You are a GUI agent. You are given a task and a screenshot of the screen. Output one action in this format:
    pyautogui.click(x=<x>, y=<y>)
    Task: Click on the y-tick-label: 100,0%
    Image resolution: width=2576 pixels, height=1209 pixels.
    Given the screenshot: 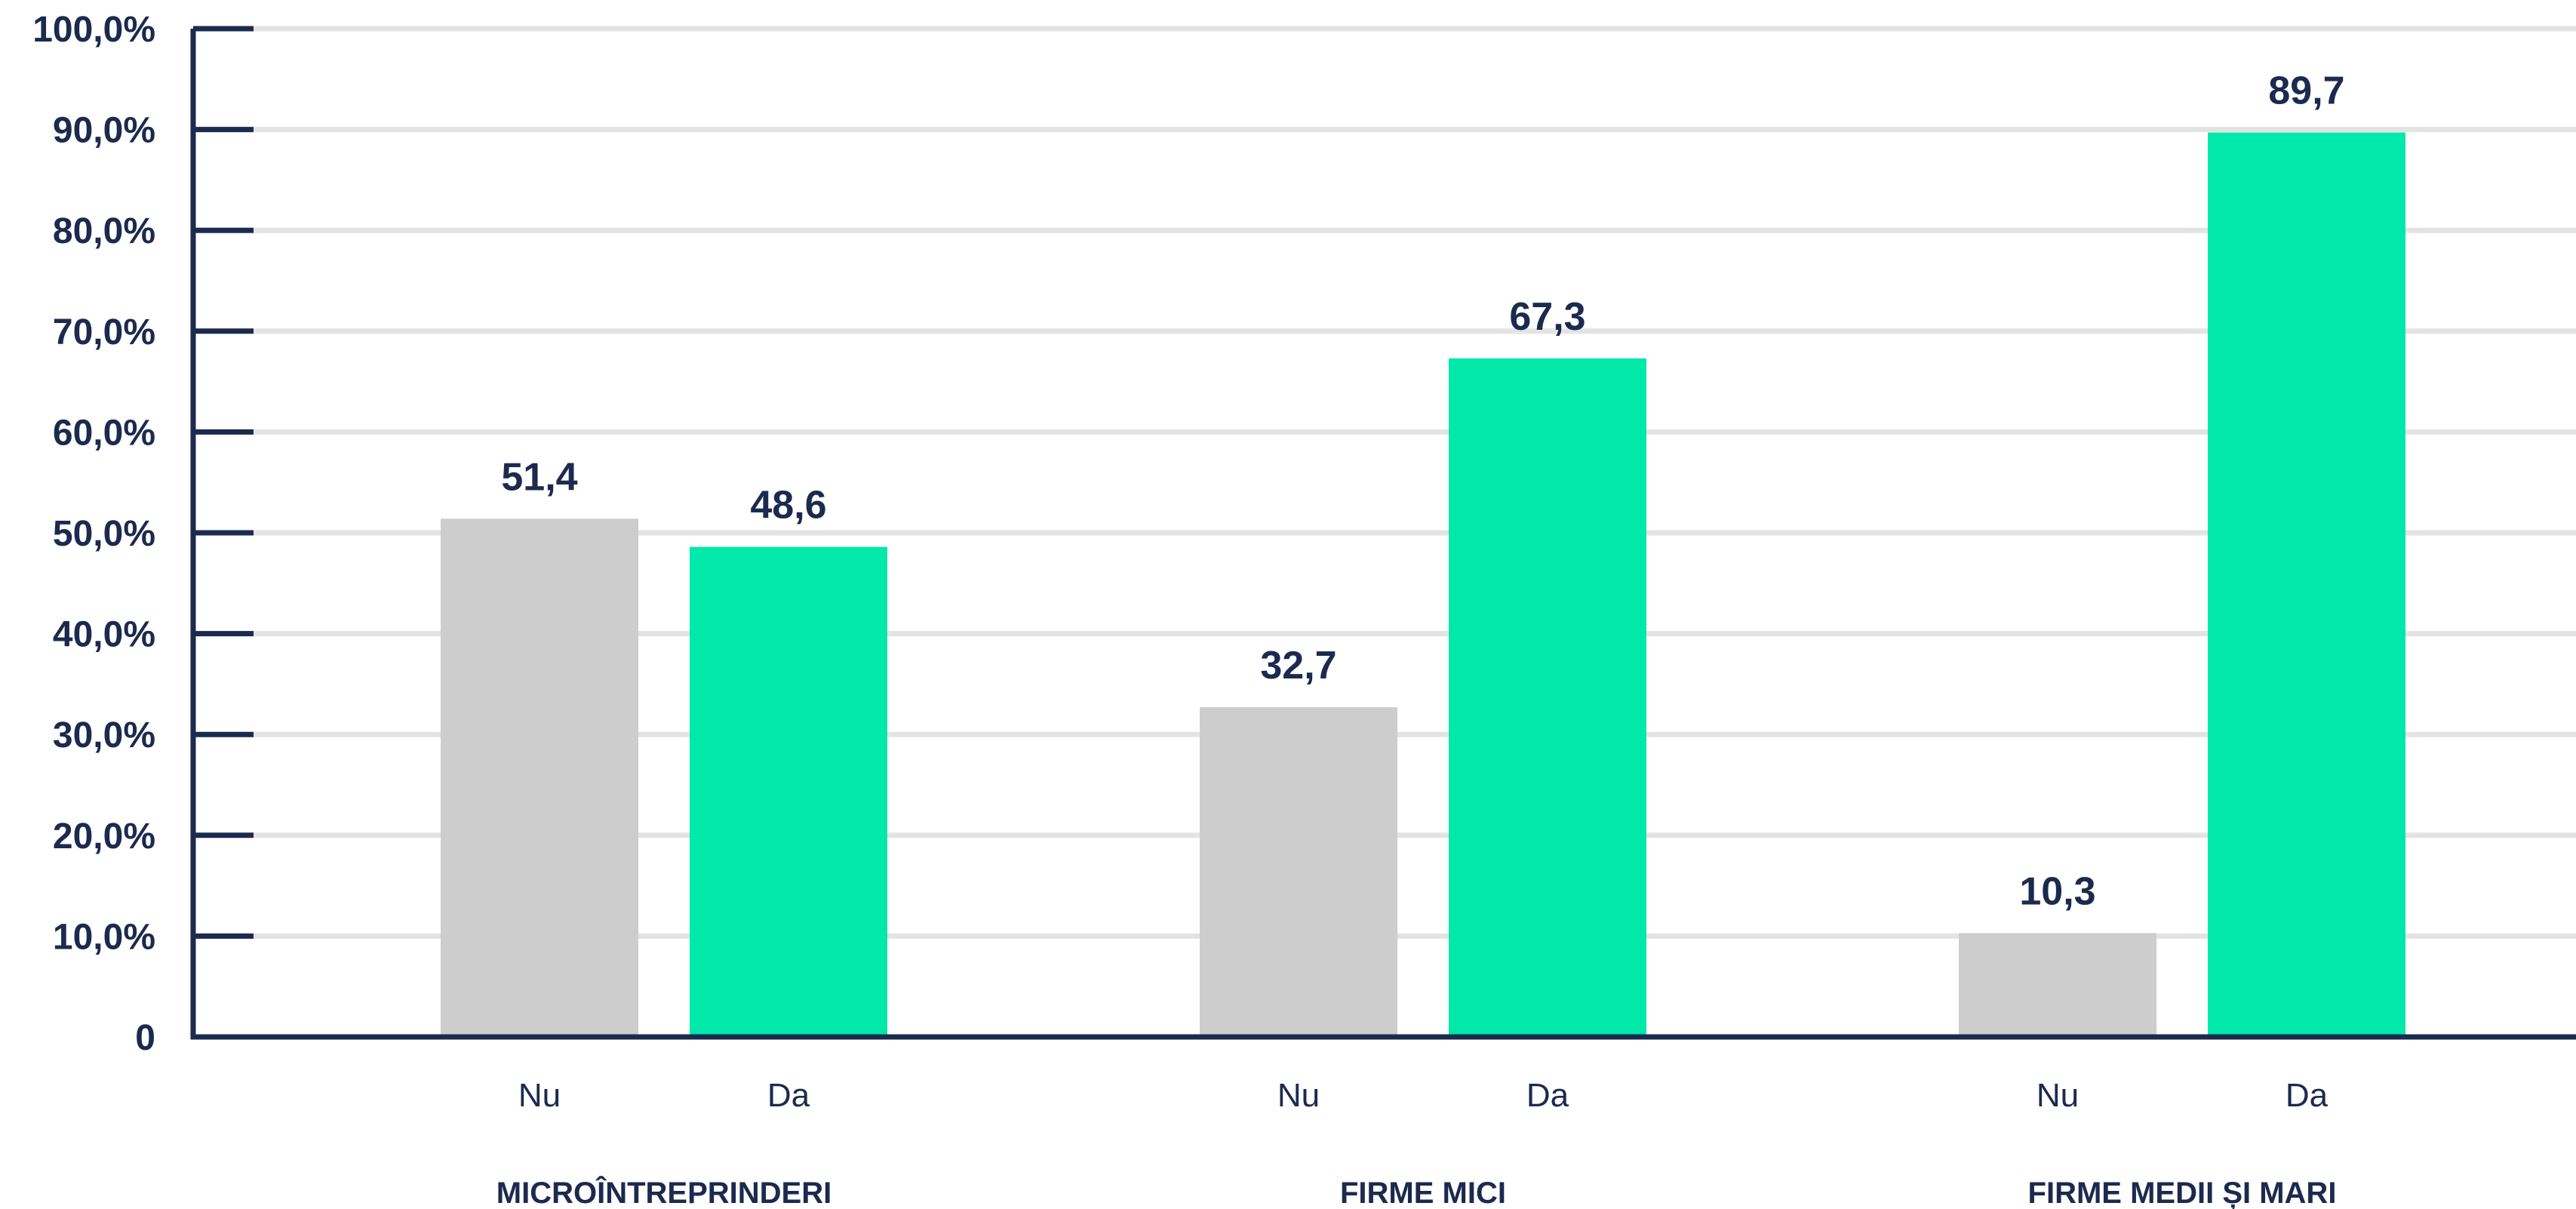 What is the action you would take?
    pyautogui.click(x=93, y=30)
    